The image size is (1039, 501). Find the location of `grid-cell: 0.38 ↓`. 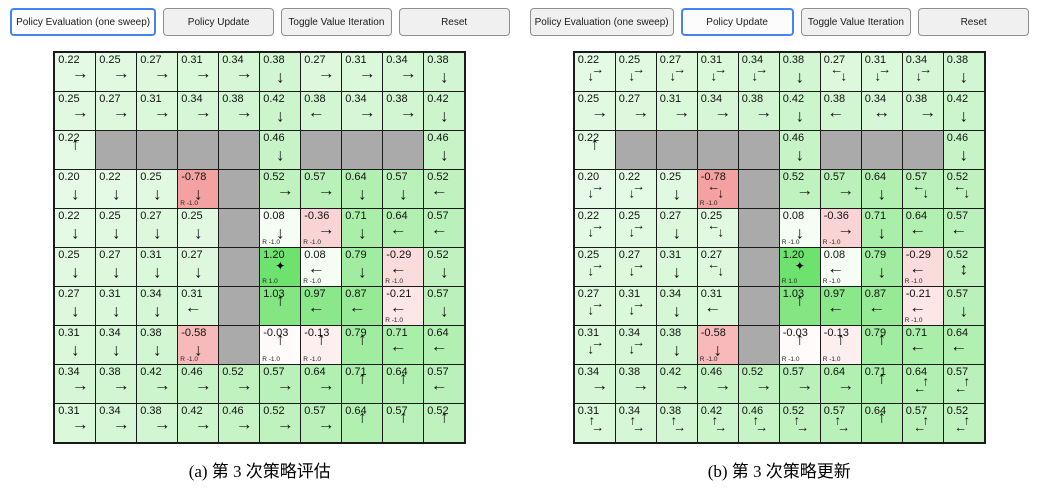

grid-cell: 0.38 ↓ is located at coordinates (963, 72).